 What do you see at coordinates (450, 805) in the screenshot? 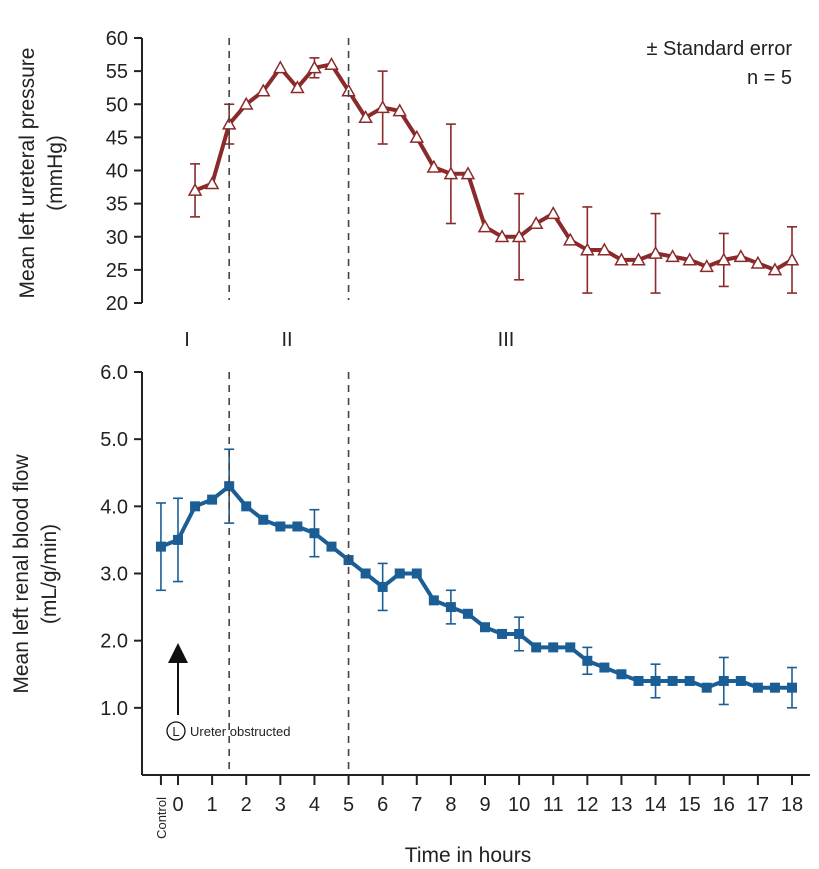
I see `x-tick-label: 8` at bounding box center [450, 805].